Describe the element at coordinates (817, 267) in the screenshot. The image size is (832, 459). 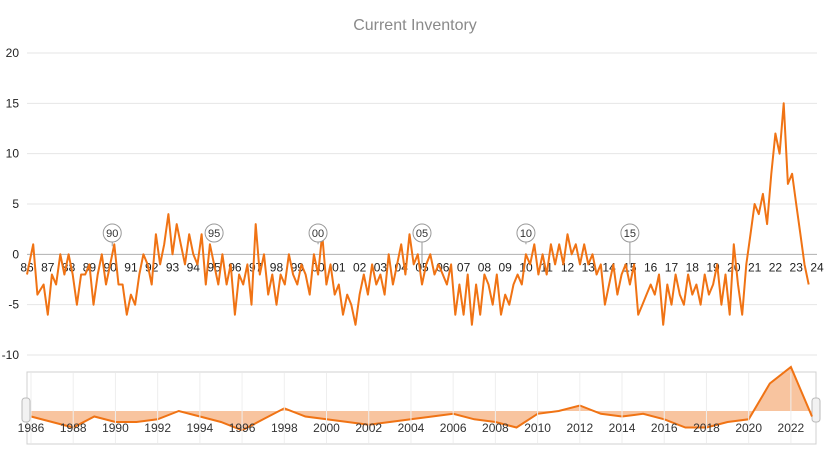
I see `x-tick-label: 24` at that location.